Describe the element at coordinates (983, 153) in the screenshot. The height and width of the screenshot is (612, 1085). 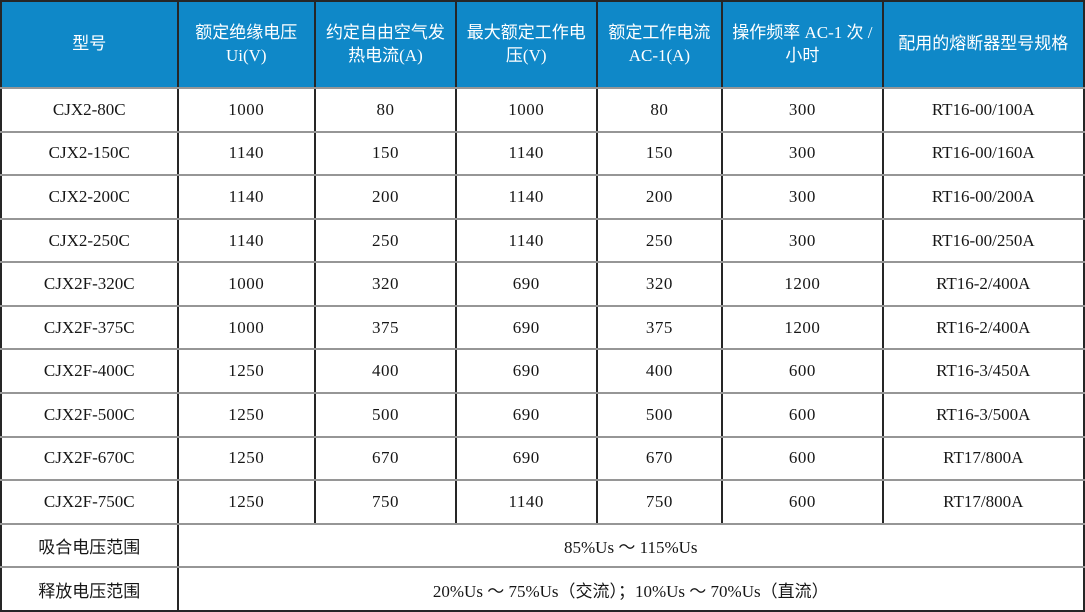
I see `cell-fuse-model: RT16-00/160A` at that location.